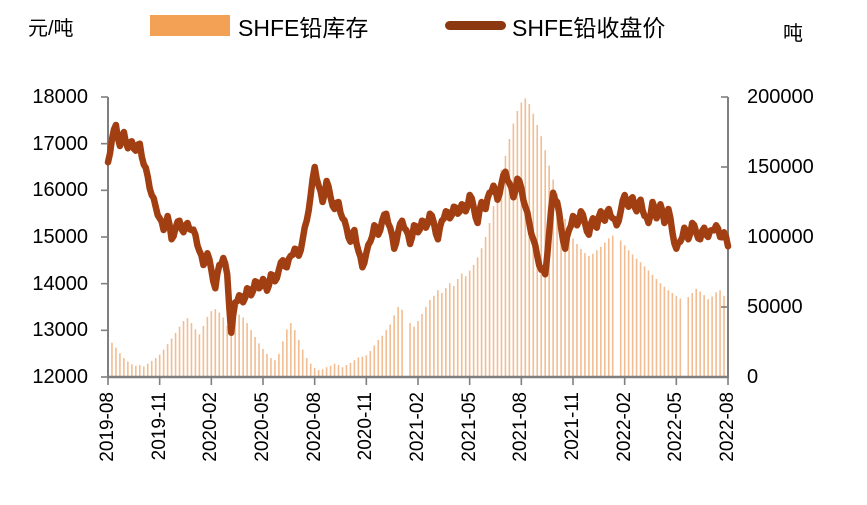 This screenshot has width=867, height=505. What do you see at coordinates (572, 426) in the screenshot?
I see `x-tick-label: 2021-11` at bounding box center [572, 426].